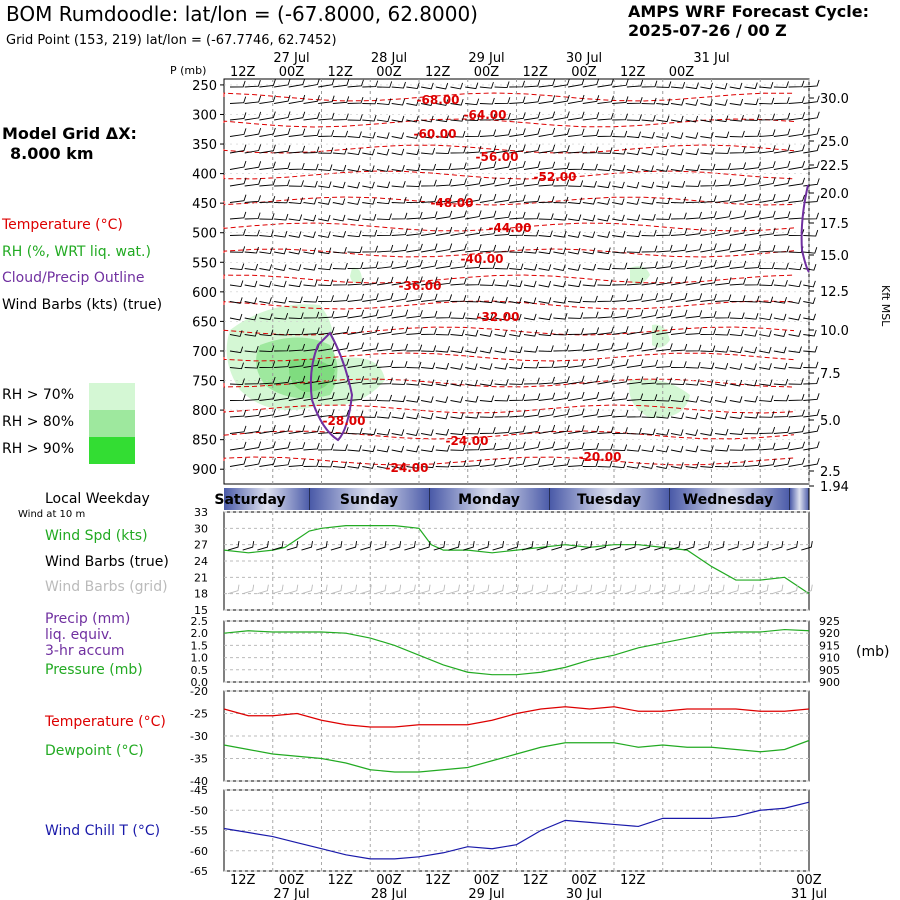  What do you see at coordinates (204, 470) in the screenshot?
I see `pressure-tick-label: 900` at bounding box center [204, 470].